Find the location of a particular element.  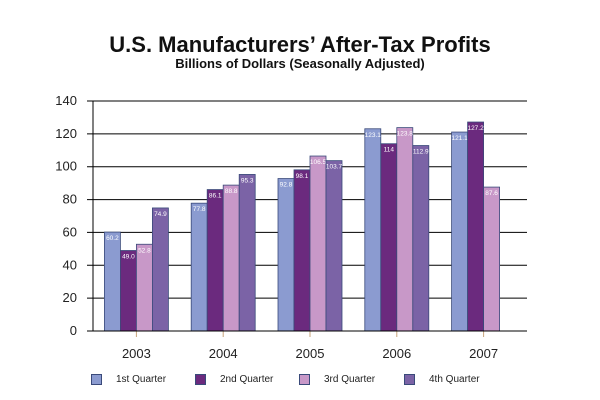

data-label: 112.9 is located at coordinates (421, 152).